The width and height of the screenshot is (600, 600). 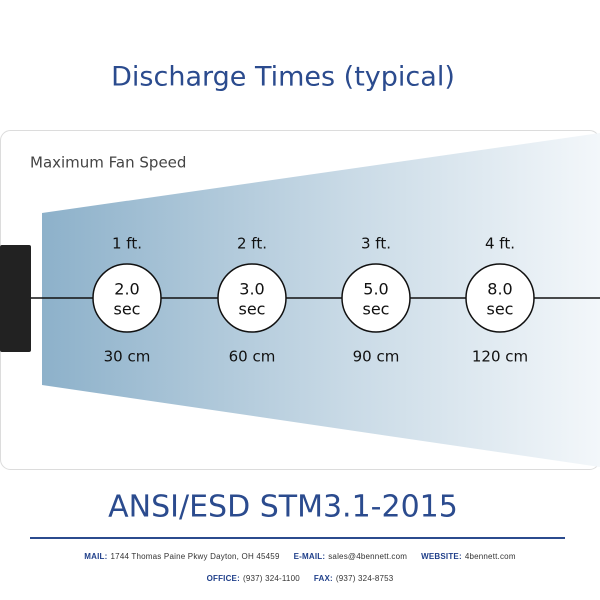 What do you see at coordinates (490, 556) in the screenshot?
I see `contact-value: 4bennett.com` at bounding box center [490, 556].